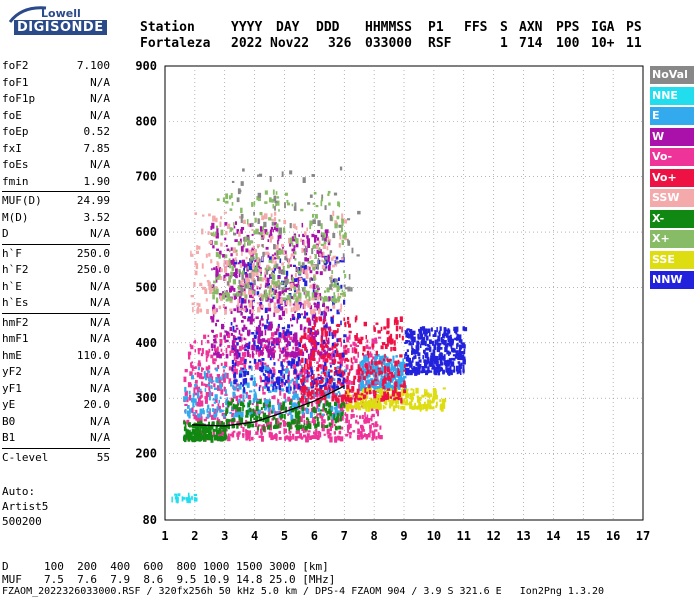  Describe the element at coordinates (56, 405) in the screenshot. I see `param-row: yE 20.0` at that location.